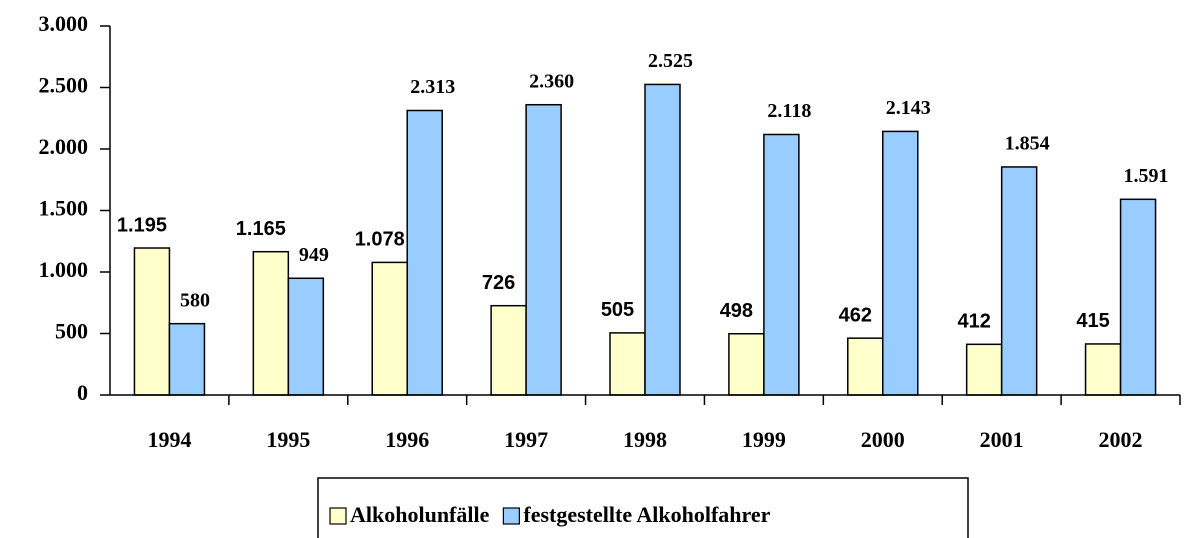 The height and width of the screenshot is (538, 1187). I want to click on data-label: 505, so click(617, 310).